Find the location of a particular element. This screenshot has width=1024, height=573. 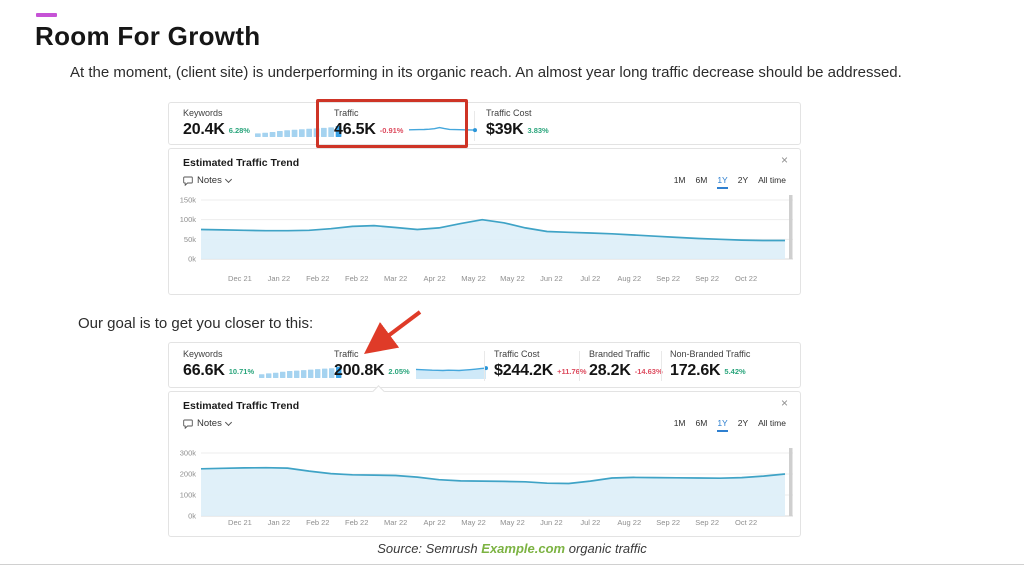

accent-dash is located at coordinates (46, 15).